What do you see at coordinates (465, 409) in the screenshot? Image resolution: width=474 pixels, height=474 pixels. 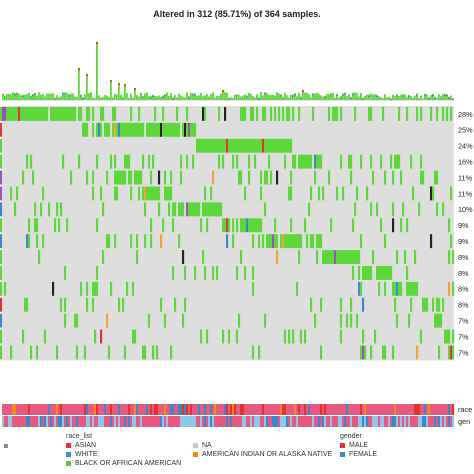 I see `clinical-track-label: race` at bounding box center [465, 409].